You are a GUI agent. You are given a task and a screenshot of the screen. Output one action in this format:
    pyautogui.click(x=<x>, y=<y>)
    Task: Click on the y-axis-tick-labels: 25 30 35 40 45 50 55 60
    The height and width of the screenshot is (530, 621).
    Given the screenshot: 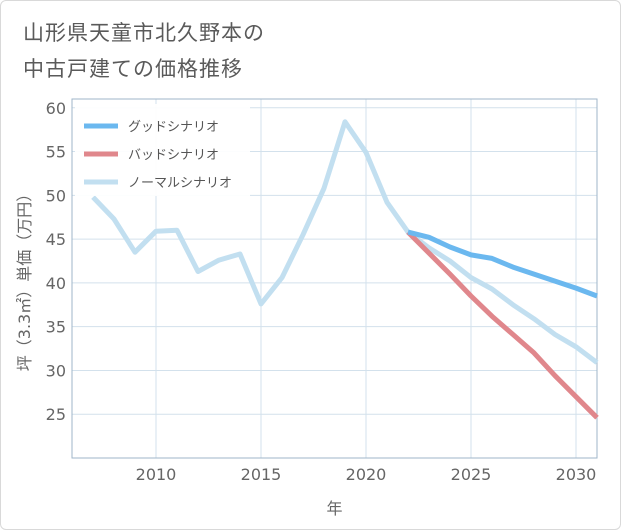 What is the action you would take?
    pyautogui.click(x=56, y=261)
    